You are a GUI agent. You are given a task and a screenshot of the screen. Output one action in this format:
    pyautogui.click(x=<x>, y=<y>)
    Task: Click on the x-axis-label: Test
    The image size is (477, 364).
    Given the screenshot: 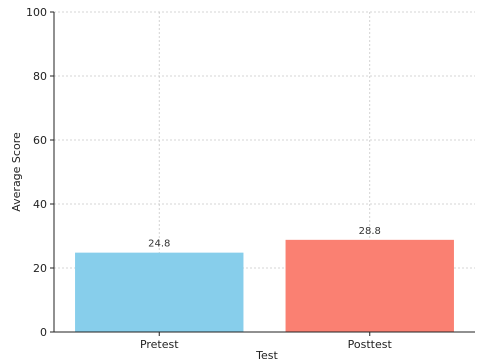 What is the action you would take?
    pyautogui.click(x=266, y=355)
    